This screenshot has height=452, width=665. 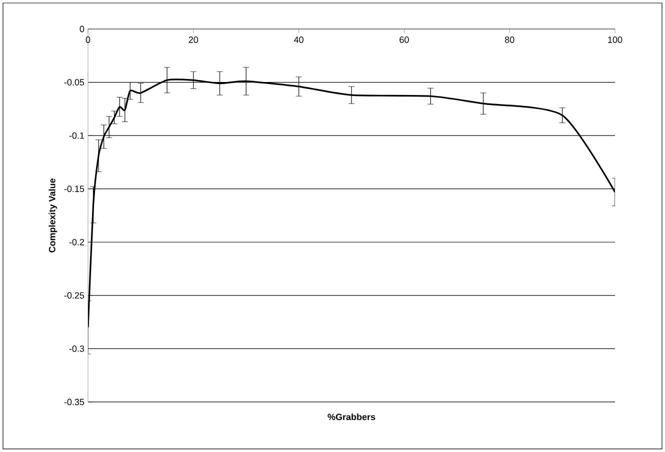 I want to click on y-tick-label: 0, so click(x=82, y=29).